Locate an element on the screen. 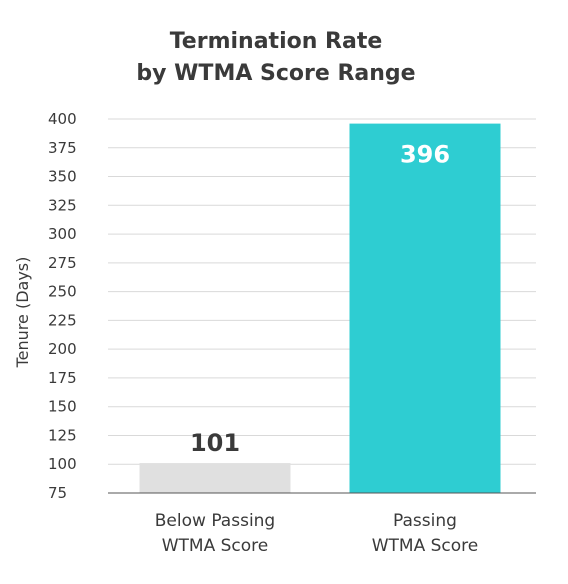  chart-title-line: Termination Rate is located at coordinates (276, 41).